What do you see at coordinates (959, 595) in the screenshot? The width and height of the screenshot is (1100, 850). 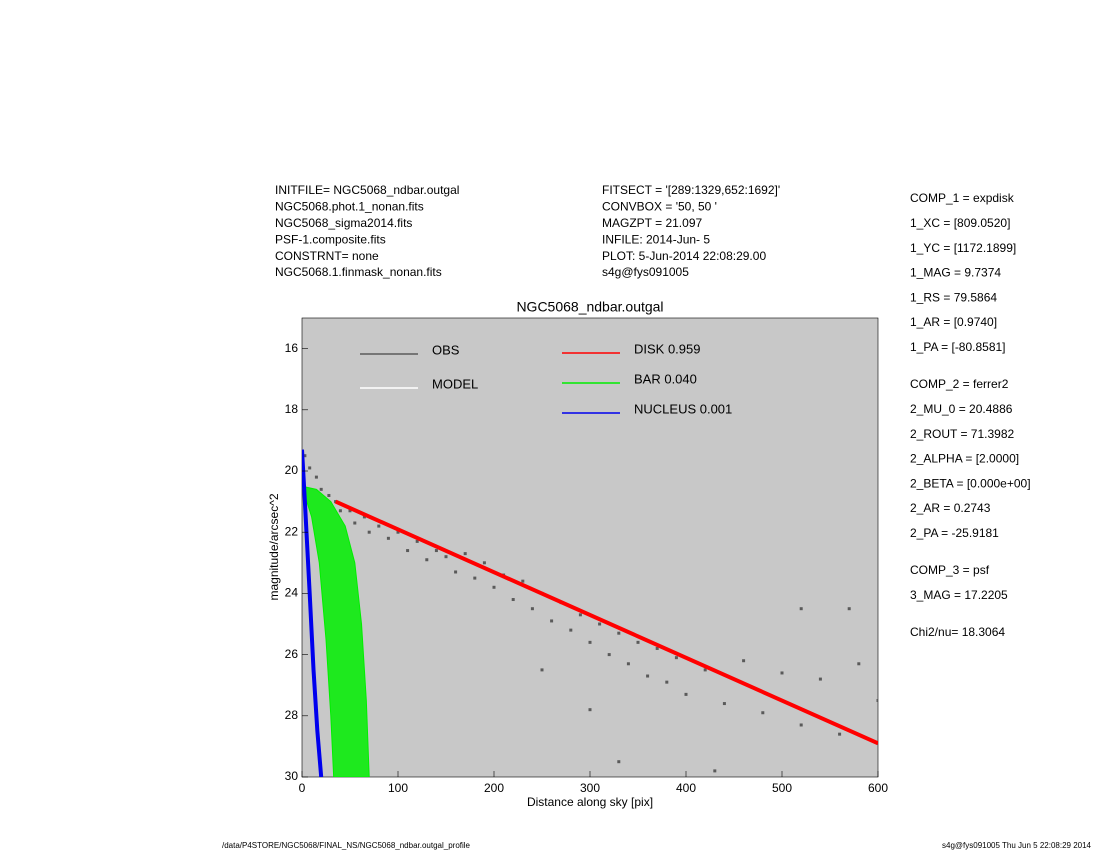 I see `component-param: 3_MAG = 17.2205` at bounding box center [959, 595].